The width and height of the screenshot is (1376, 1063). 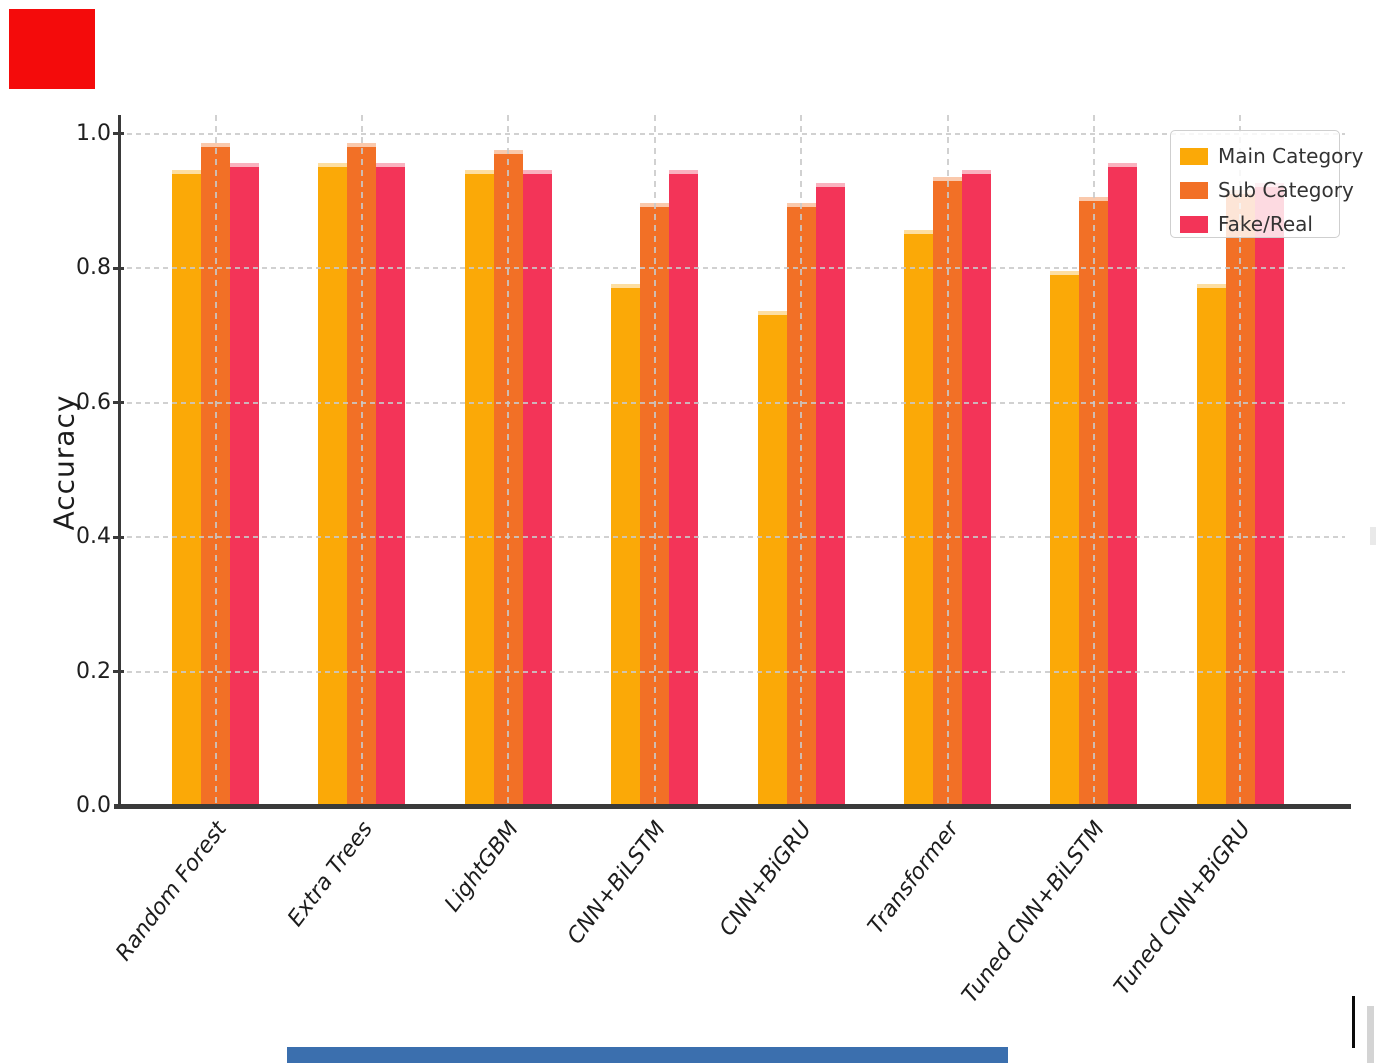 What do you see at coordinates (93, 267) in the screenshot?
I see `y-tick-label: 0.8` at bounding box center [93, 267].